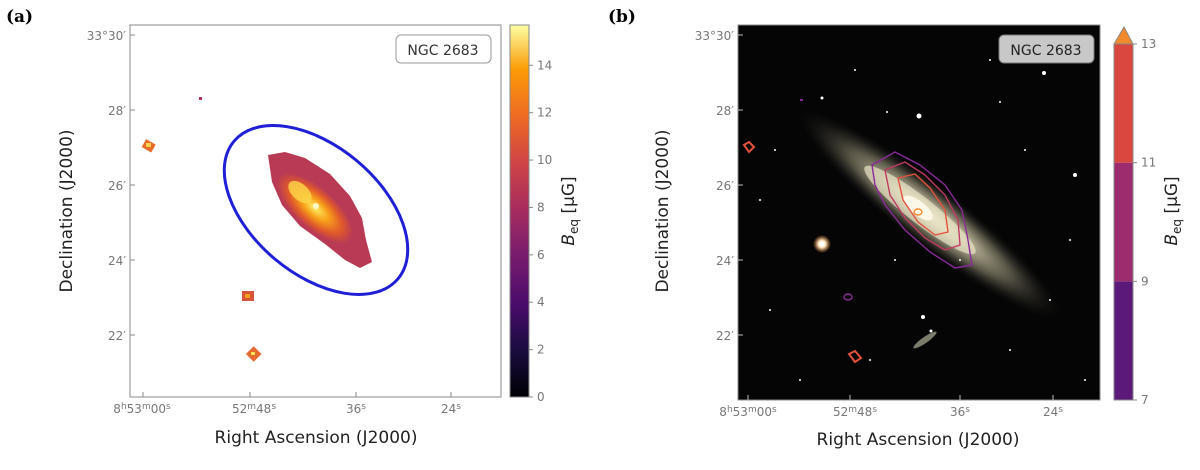  What do you see at coordinates (541, 302) in the screenshot?
I see `colorbar-tick-label: 4` at bounding box center [541, 302].